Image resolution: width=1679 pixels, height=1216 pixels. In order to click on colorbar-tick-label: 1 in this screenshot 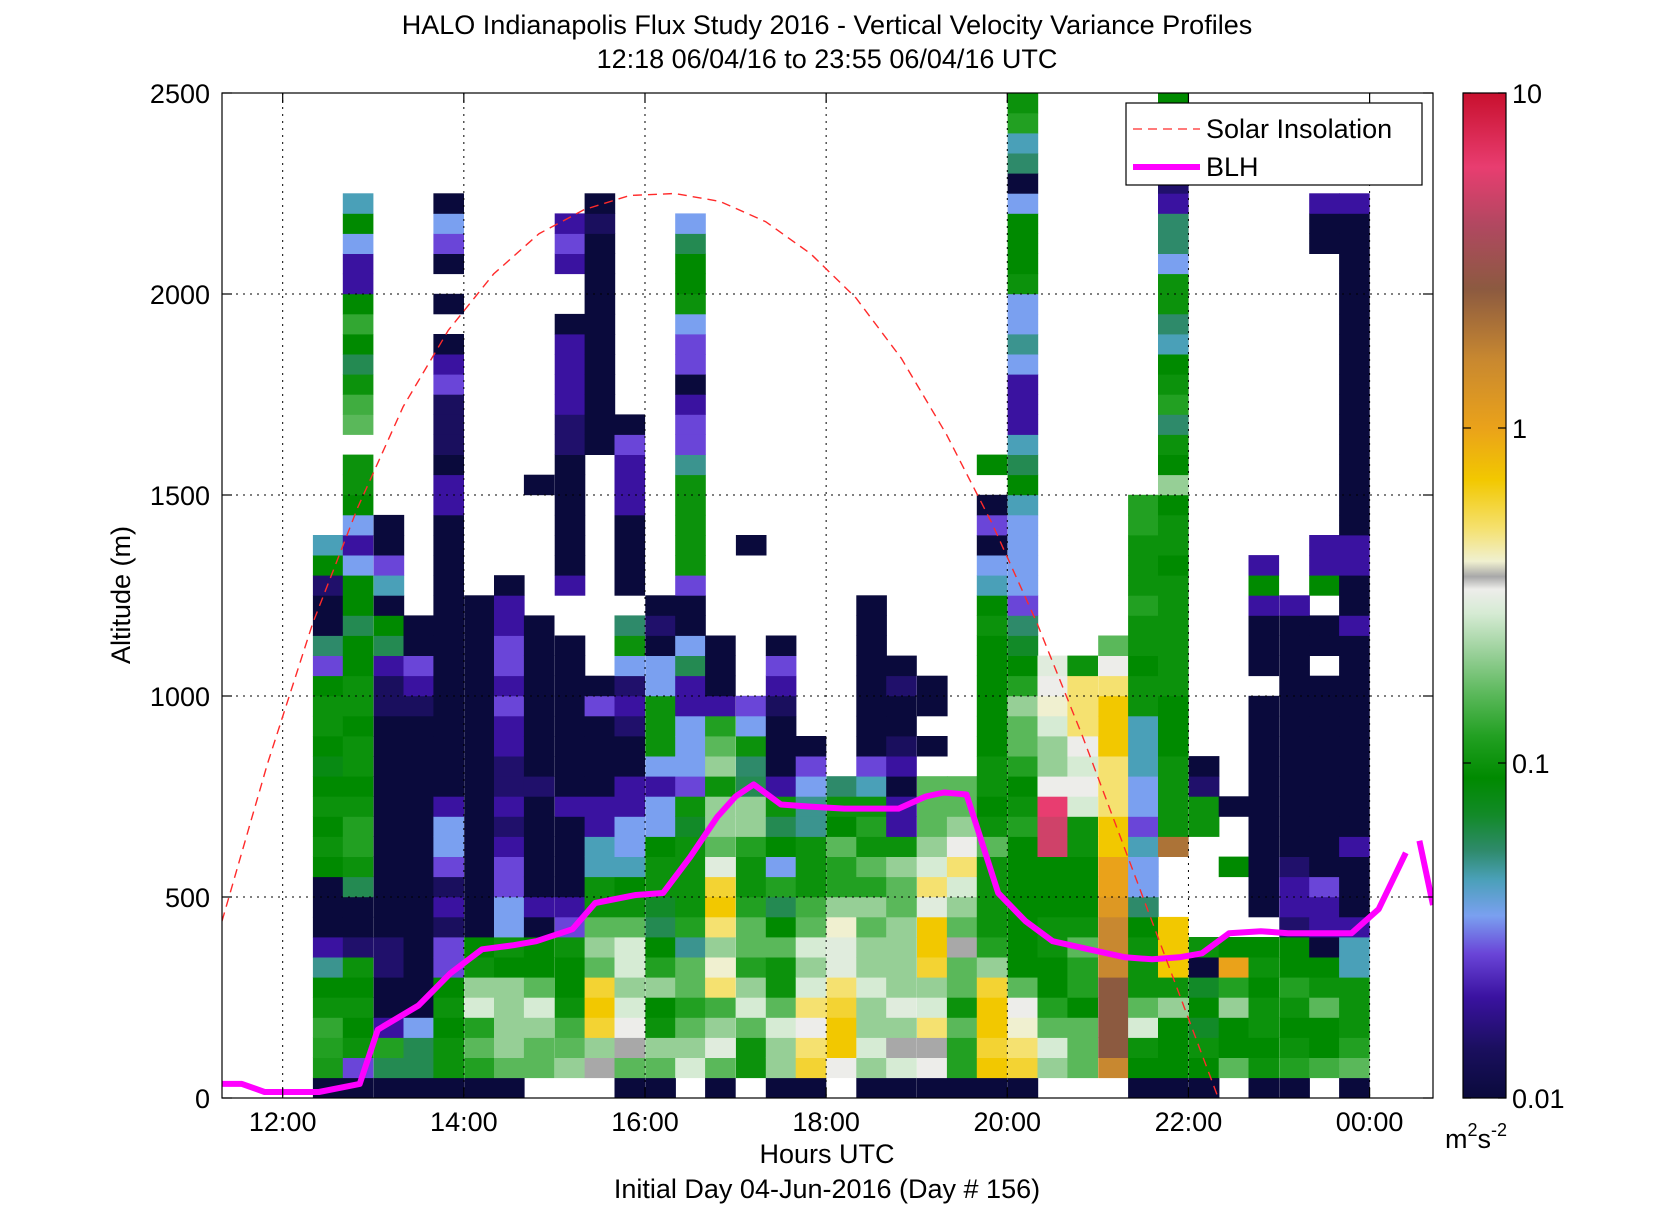, I will do `click(1519, 429)`.